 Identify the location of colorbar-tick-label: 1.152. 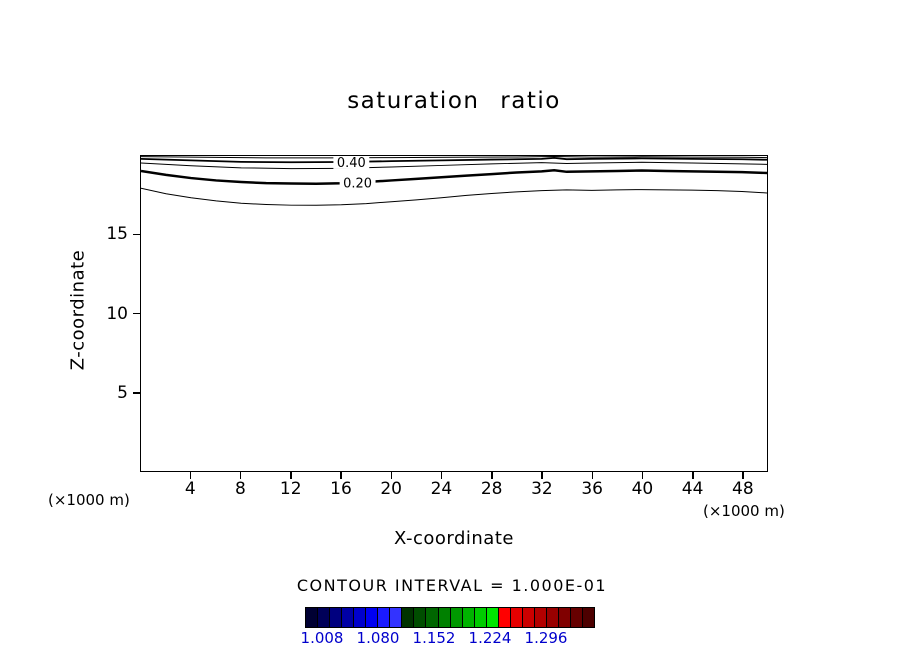
(434, 638).